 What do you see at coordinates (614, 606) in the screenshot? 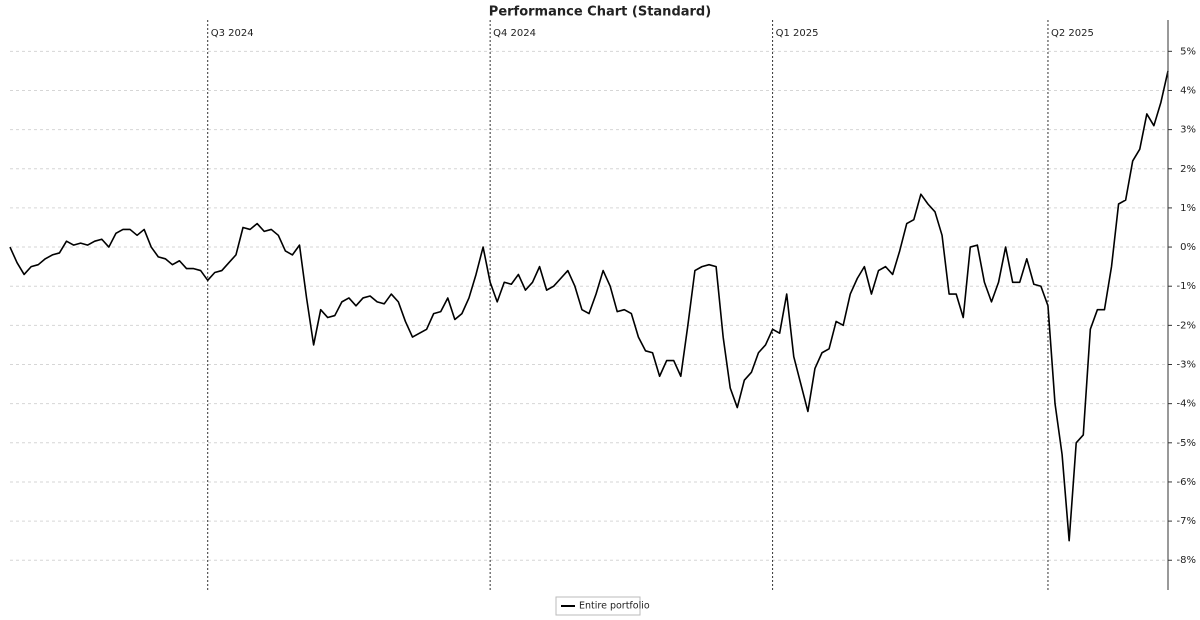
I see `legend-label: Entire portfolio` at bounding box center [614, 606].